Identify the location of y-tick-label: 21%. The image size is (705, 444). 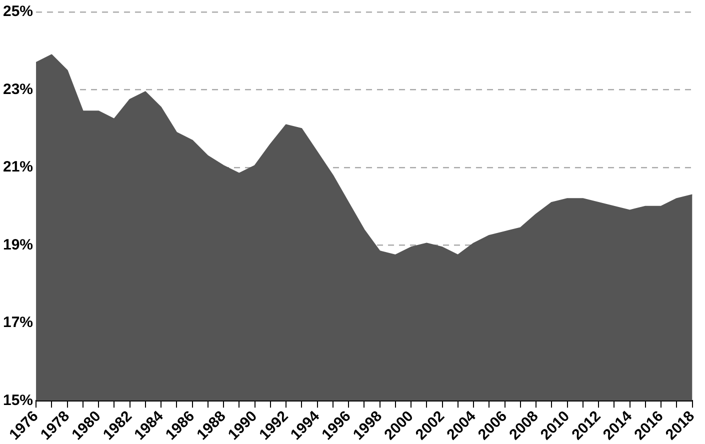
(18, 167).